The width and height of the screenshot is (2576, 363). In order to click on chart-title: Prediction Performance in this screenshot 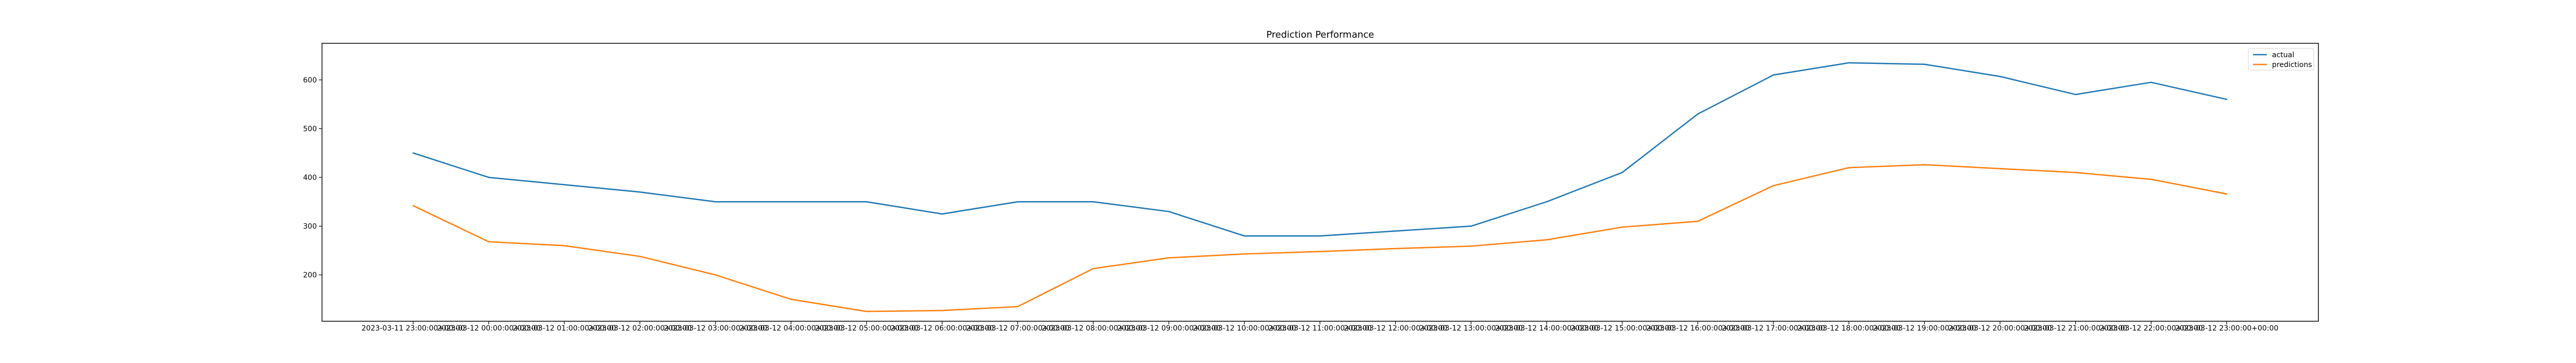, I will do `click(1320, 34)`.